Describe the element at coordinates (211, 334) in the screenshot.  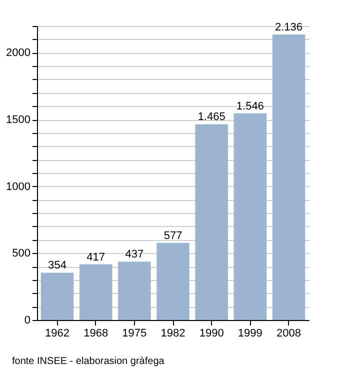
I see `x-tick-label: 1990` at that location.